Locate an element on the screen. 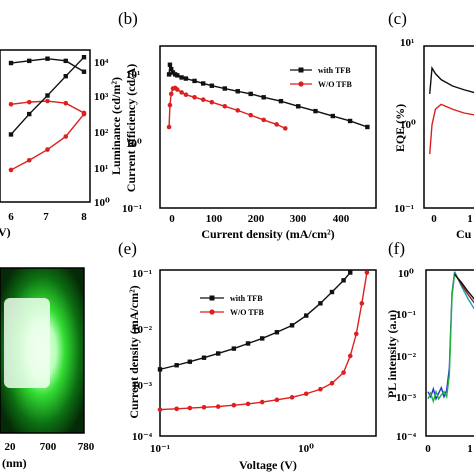 The height and width of the screenshot is (474, 474). panel-b-legend: with TFB W/O TFB is located at coordinates (321, 77).